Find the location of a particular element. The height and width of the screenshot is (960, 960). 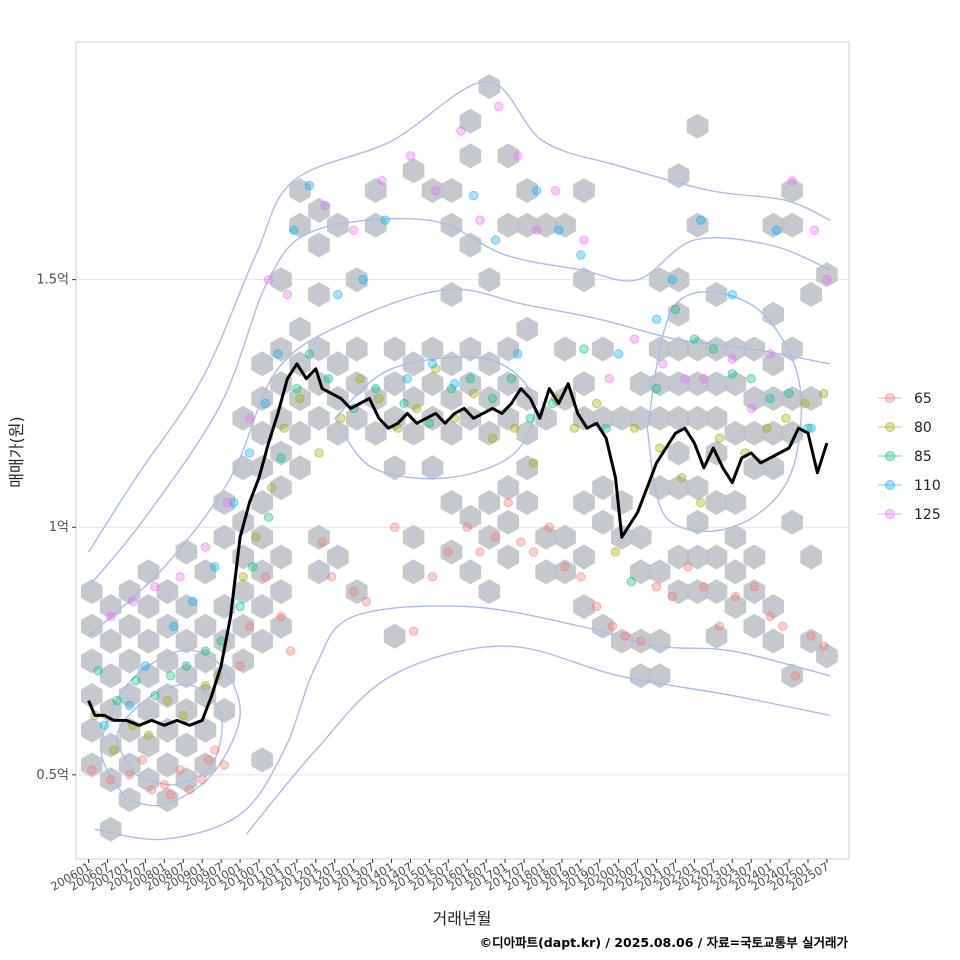

legend: 65 80 85 110 125 is located at coordinates (909, 457).